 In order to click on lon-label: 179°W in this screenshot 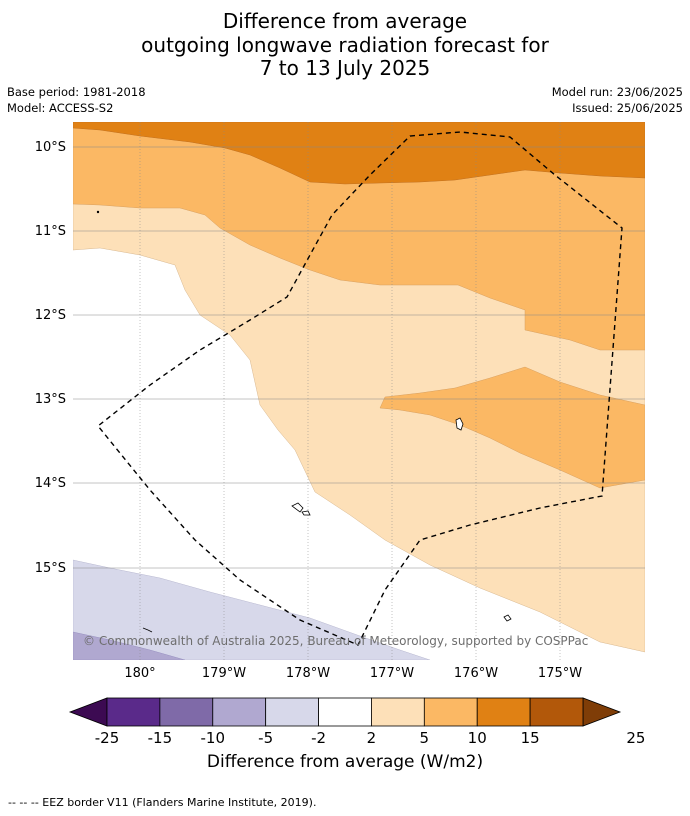, I will do `click(224, 673)`.